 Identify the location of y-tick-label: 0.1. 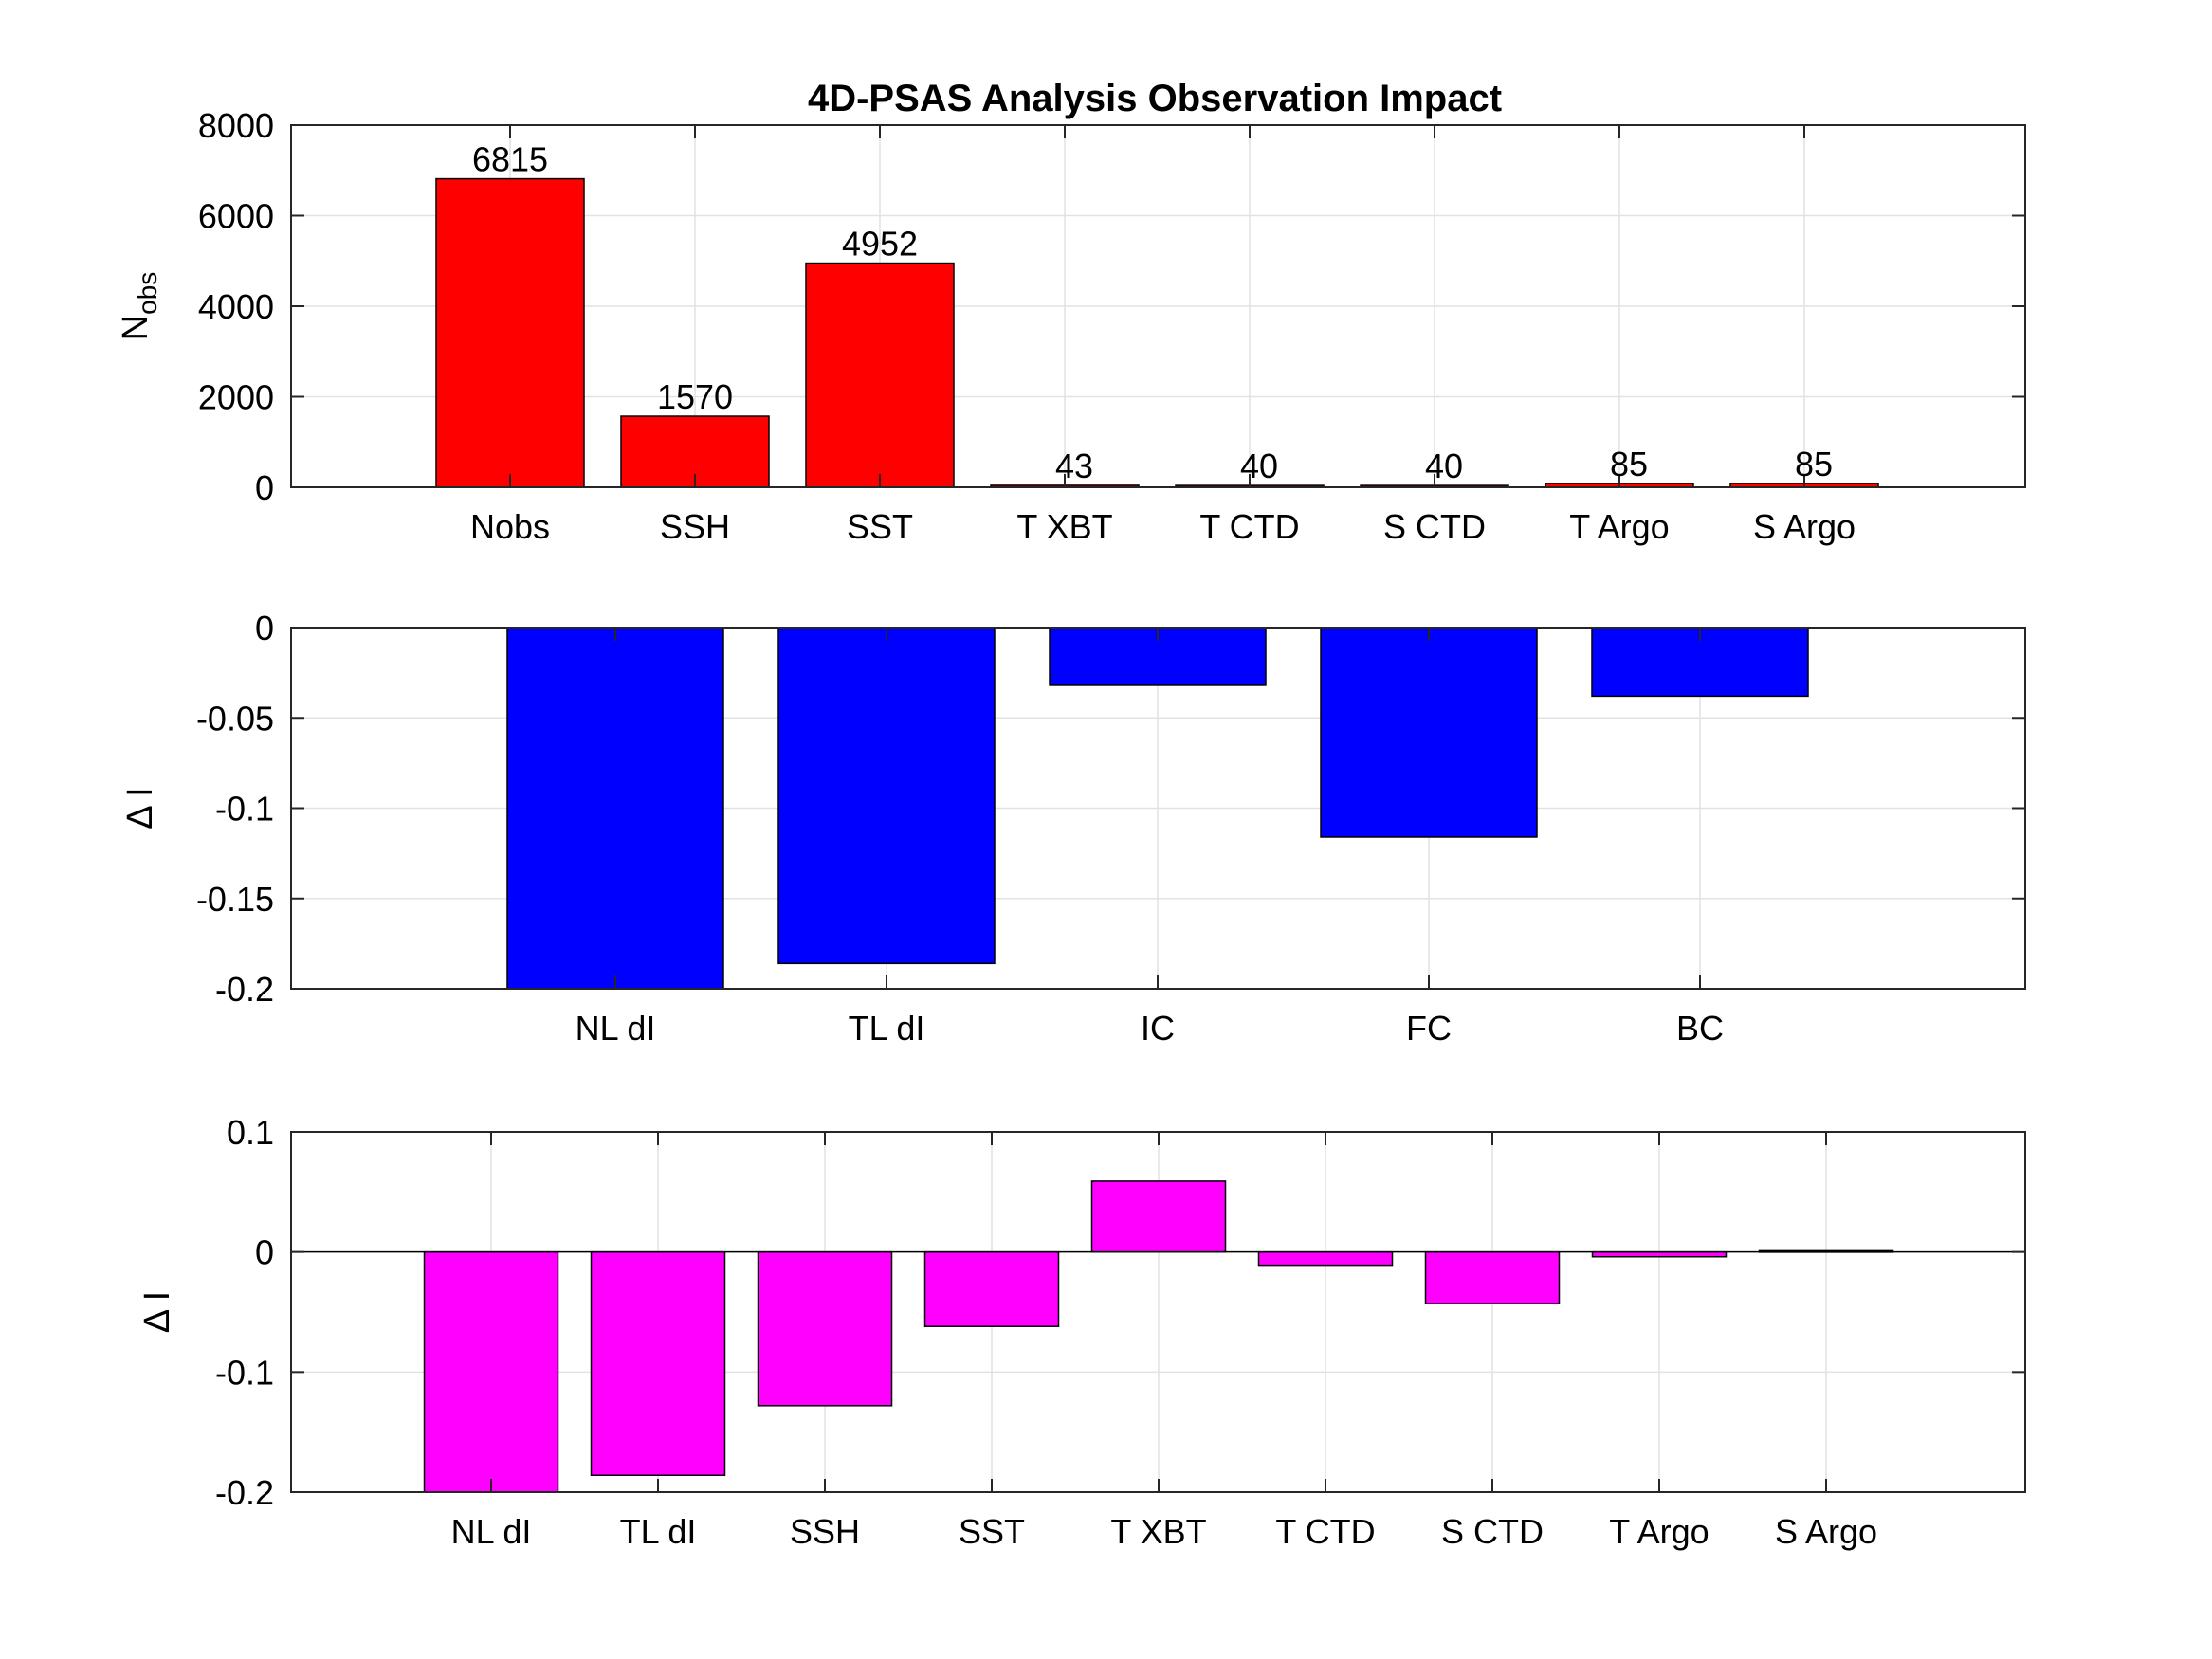
(250, 1132).